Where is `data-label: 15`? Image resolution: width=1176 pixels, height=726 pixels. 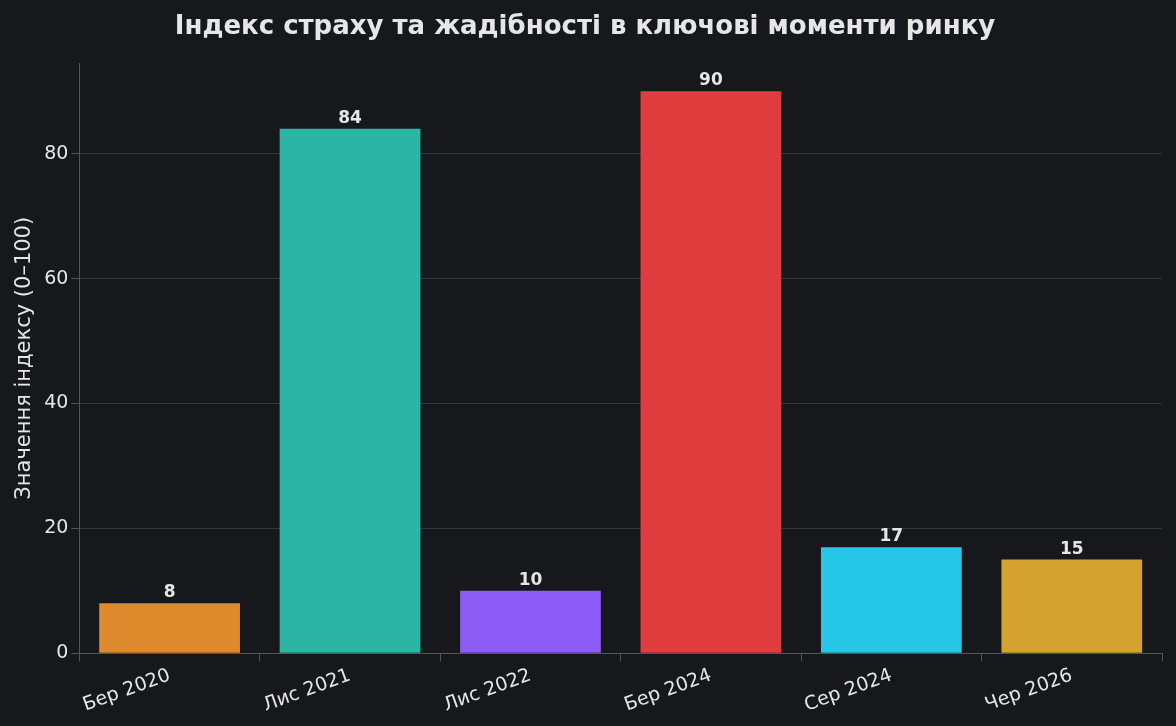
data-label: 15 is located at coordinates (1071, 547).